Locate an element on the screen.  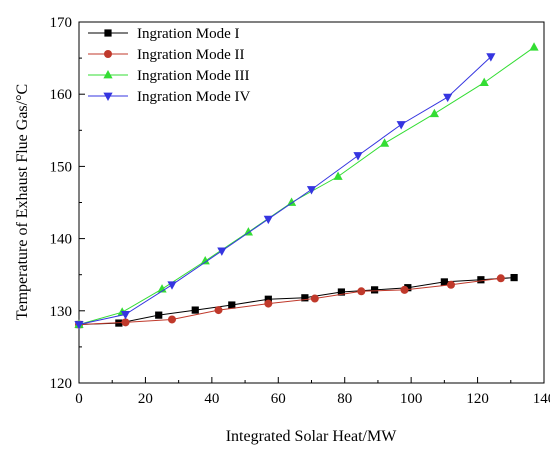
legend-label: Ingration Mode IV is located at coordinates (193, 97).